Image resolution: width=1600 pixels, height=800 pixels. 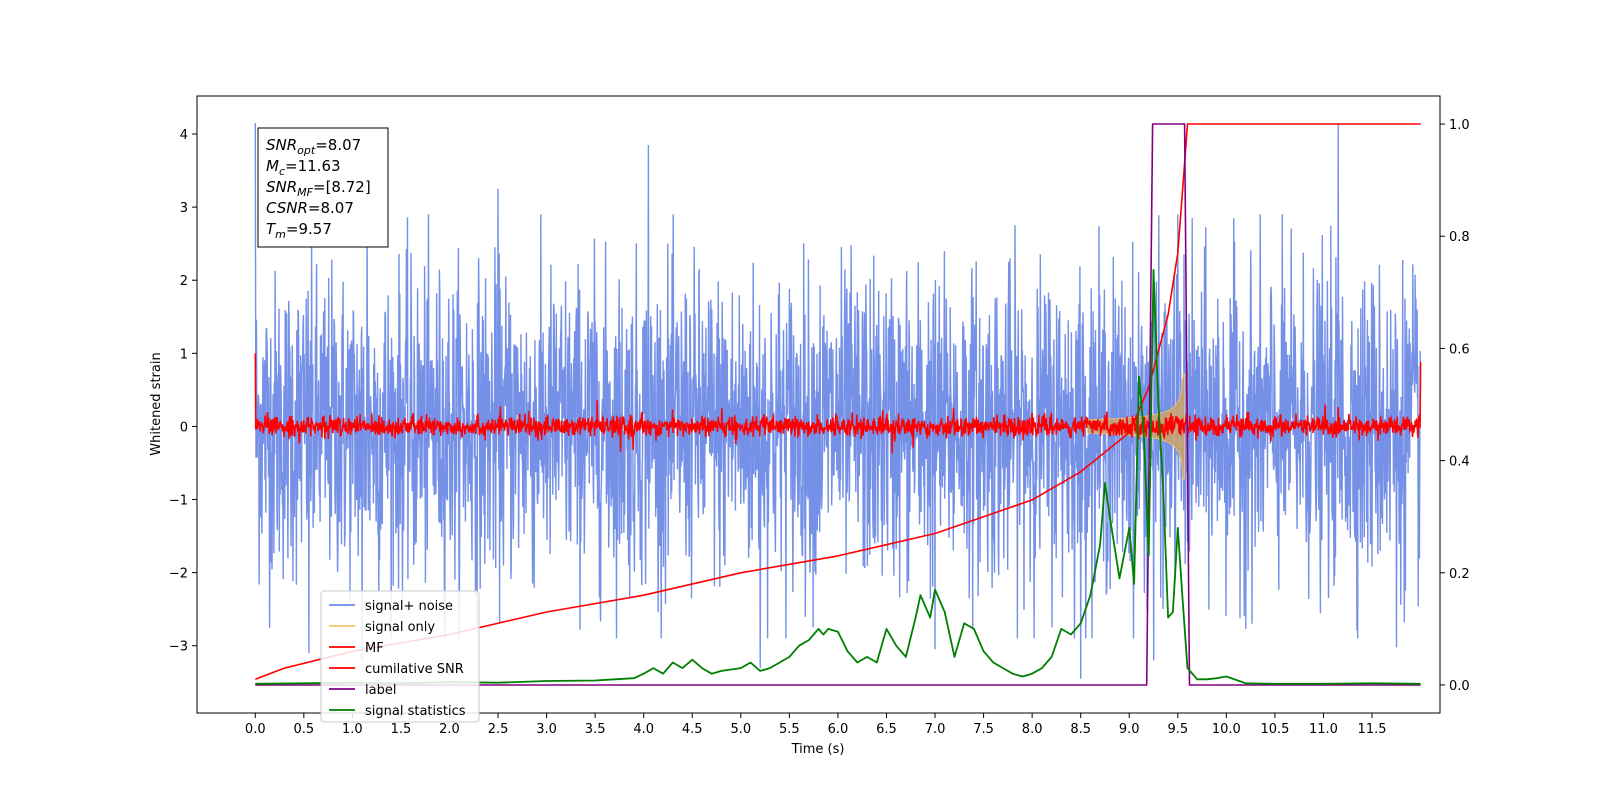 I want to click on x-tick-label: 8.0, so click(x=1032, y=729).